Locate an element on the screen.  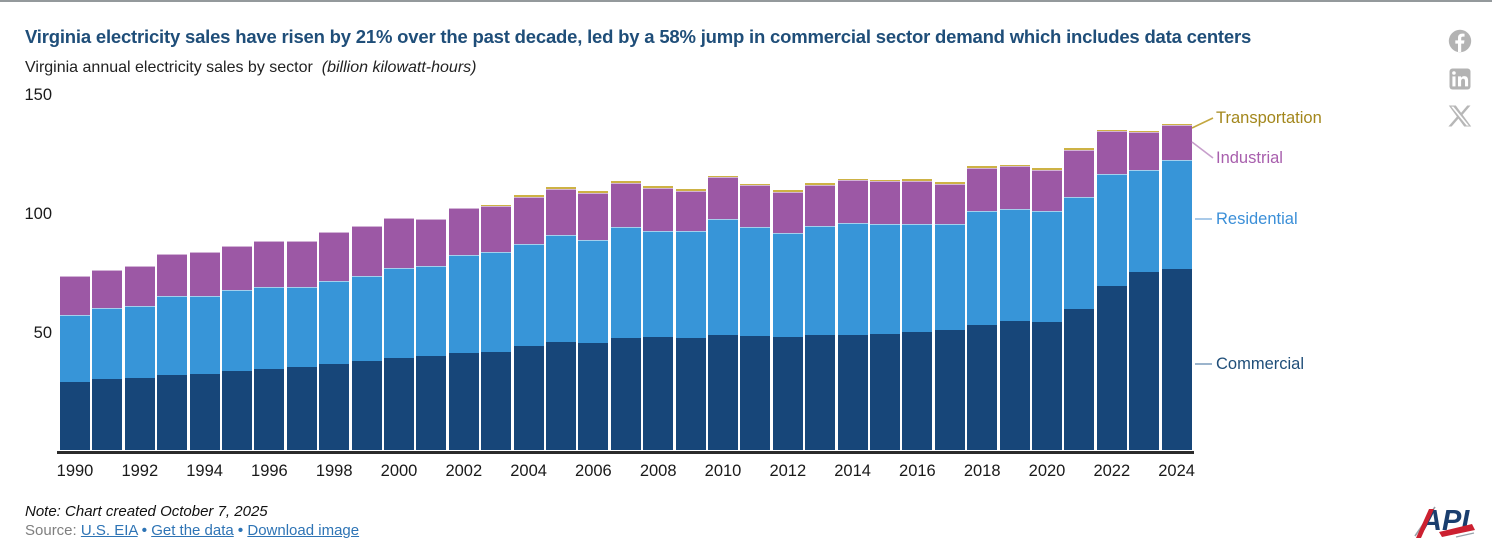
bar-segment-commercial-1993 is located at coordinates (172, 412).